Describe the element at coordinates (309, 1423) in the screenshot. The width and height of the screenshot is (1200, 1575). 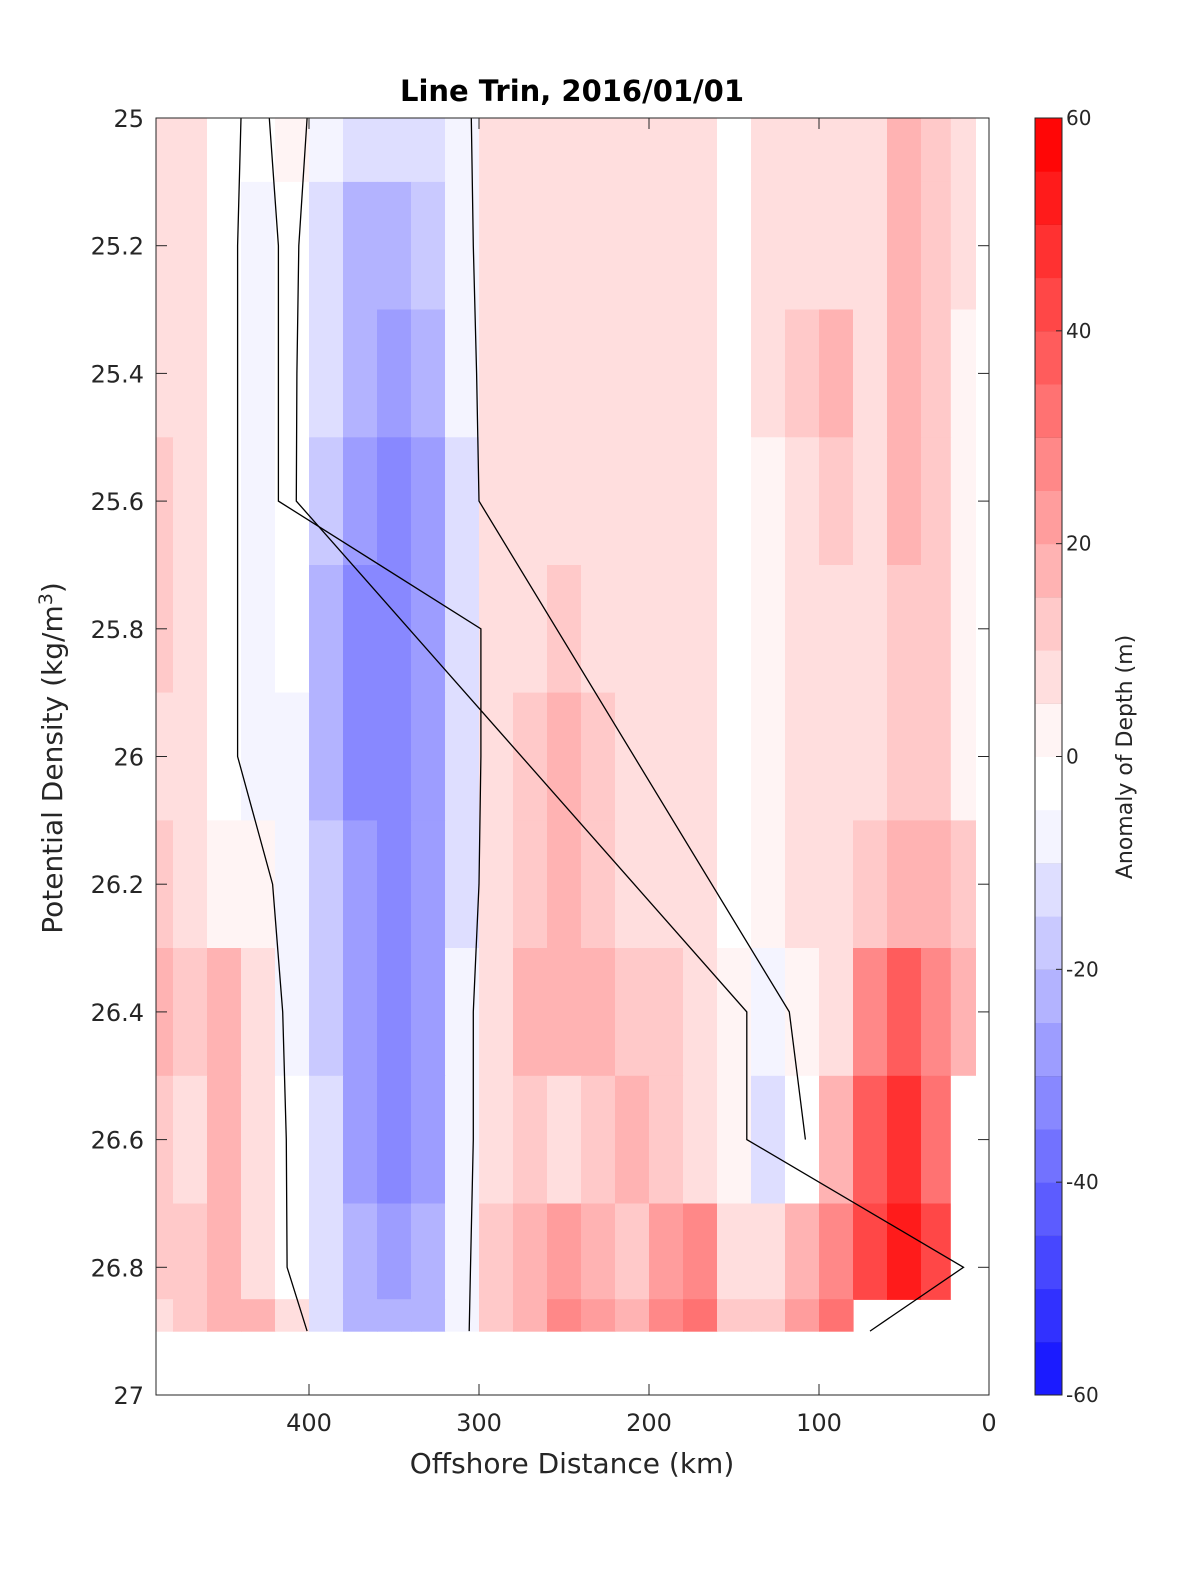
I see `x-tick-label: 400` at that location.